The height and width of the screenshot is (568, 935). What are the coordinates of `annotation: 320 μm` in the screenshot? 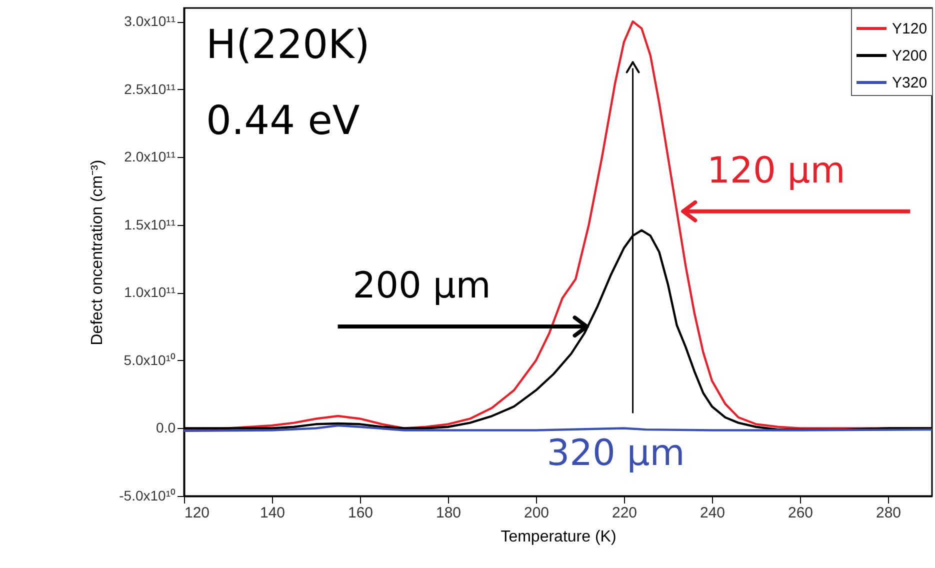 It's located at (615, 453).